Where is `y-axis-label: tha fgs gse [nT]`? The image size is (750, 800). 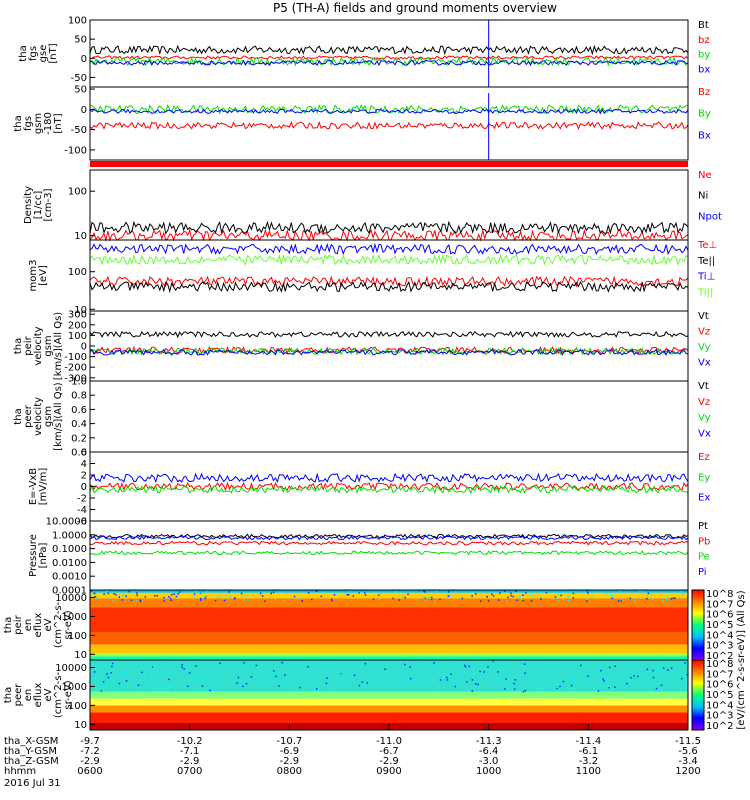 y-axis-label: tha fgs gse [nT] is located at coordinates (38, 53).